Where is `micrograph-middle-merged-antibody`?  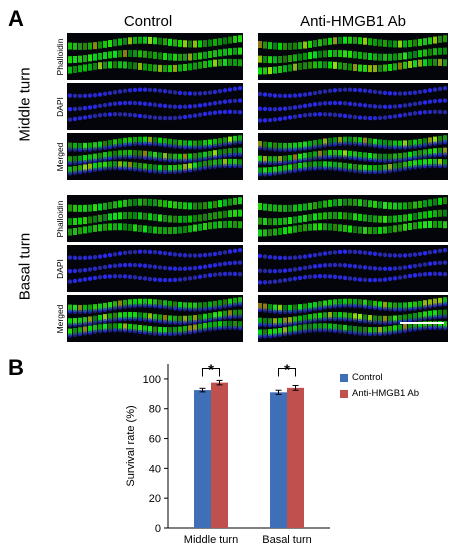 micrograph-middle-merged-antibody is located at coordinates (353, 156).